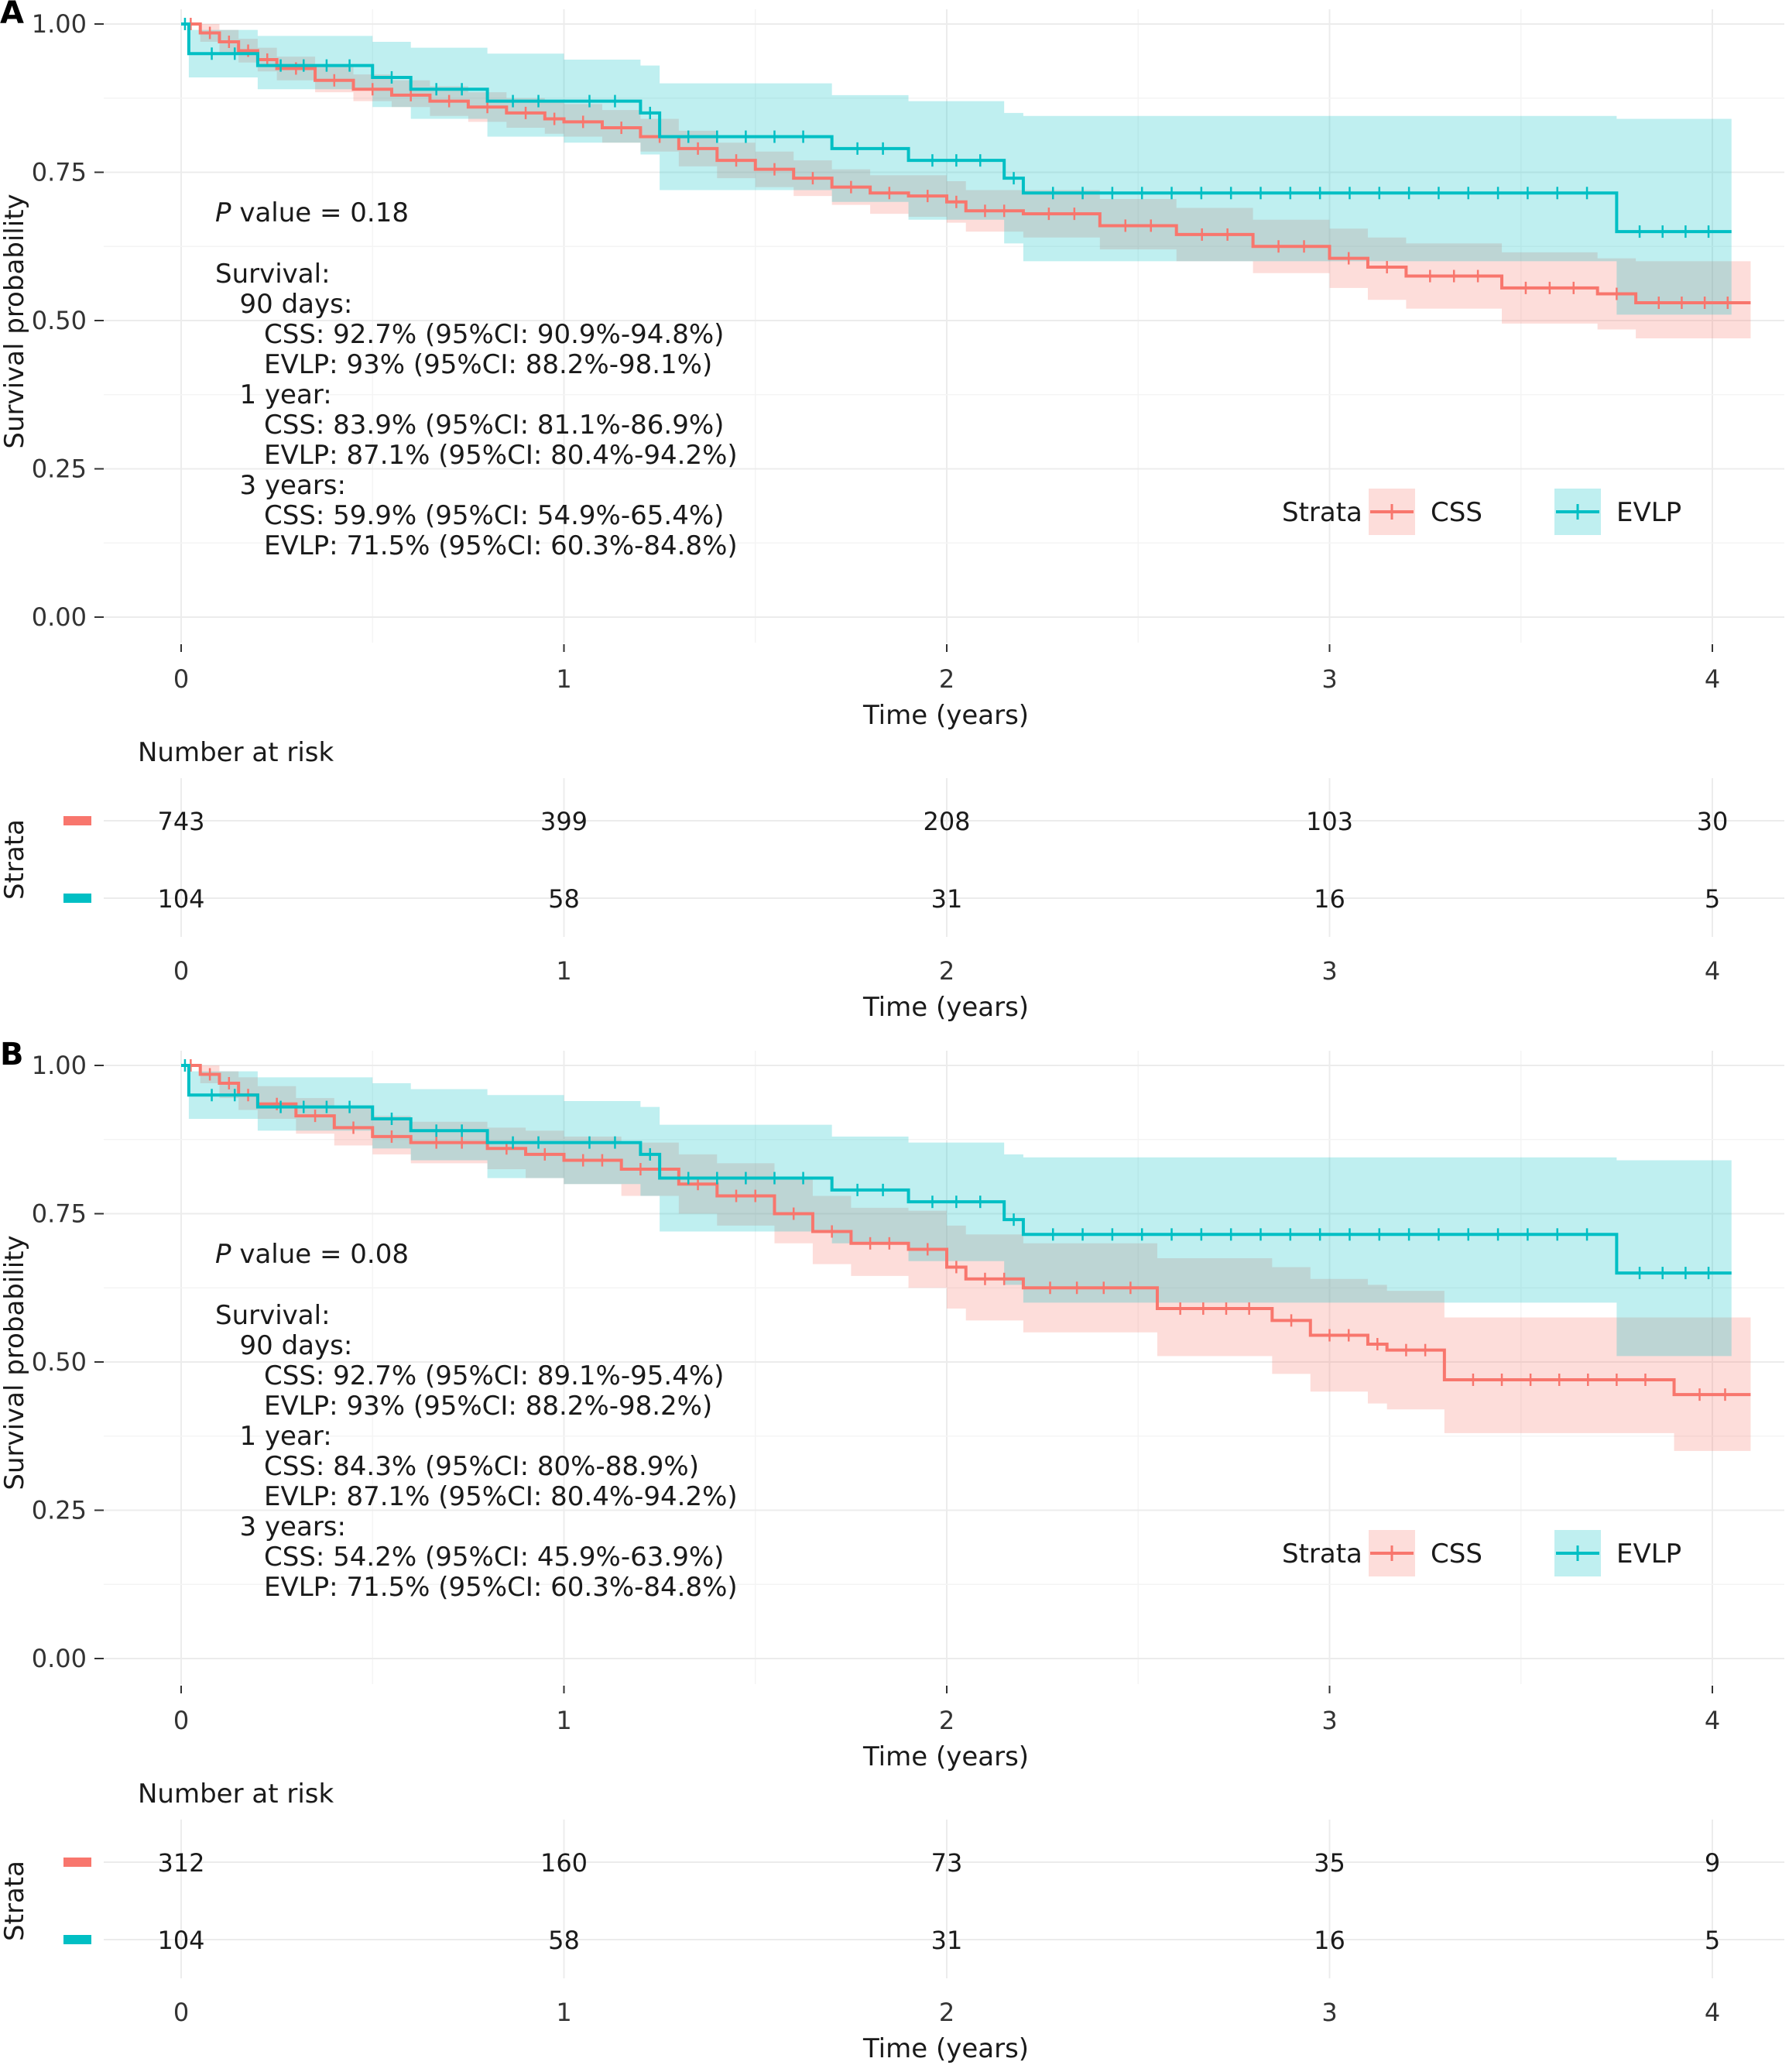 This screenshot has height=2072, width=1789. What do you see at coordinates (12, 15) in the screenshot?
I see `panel-letter: A` at bounding box center [12, 15].